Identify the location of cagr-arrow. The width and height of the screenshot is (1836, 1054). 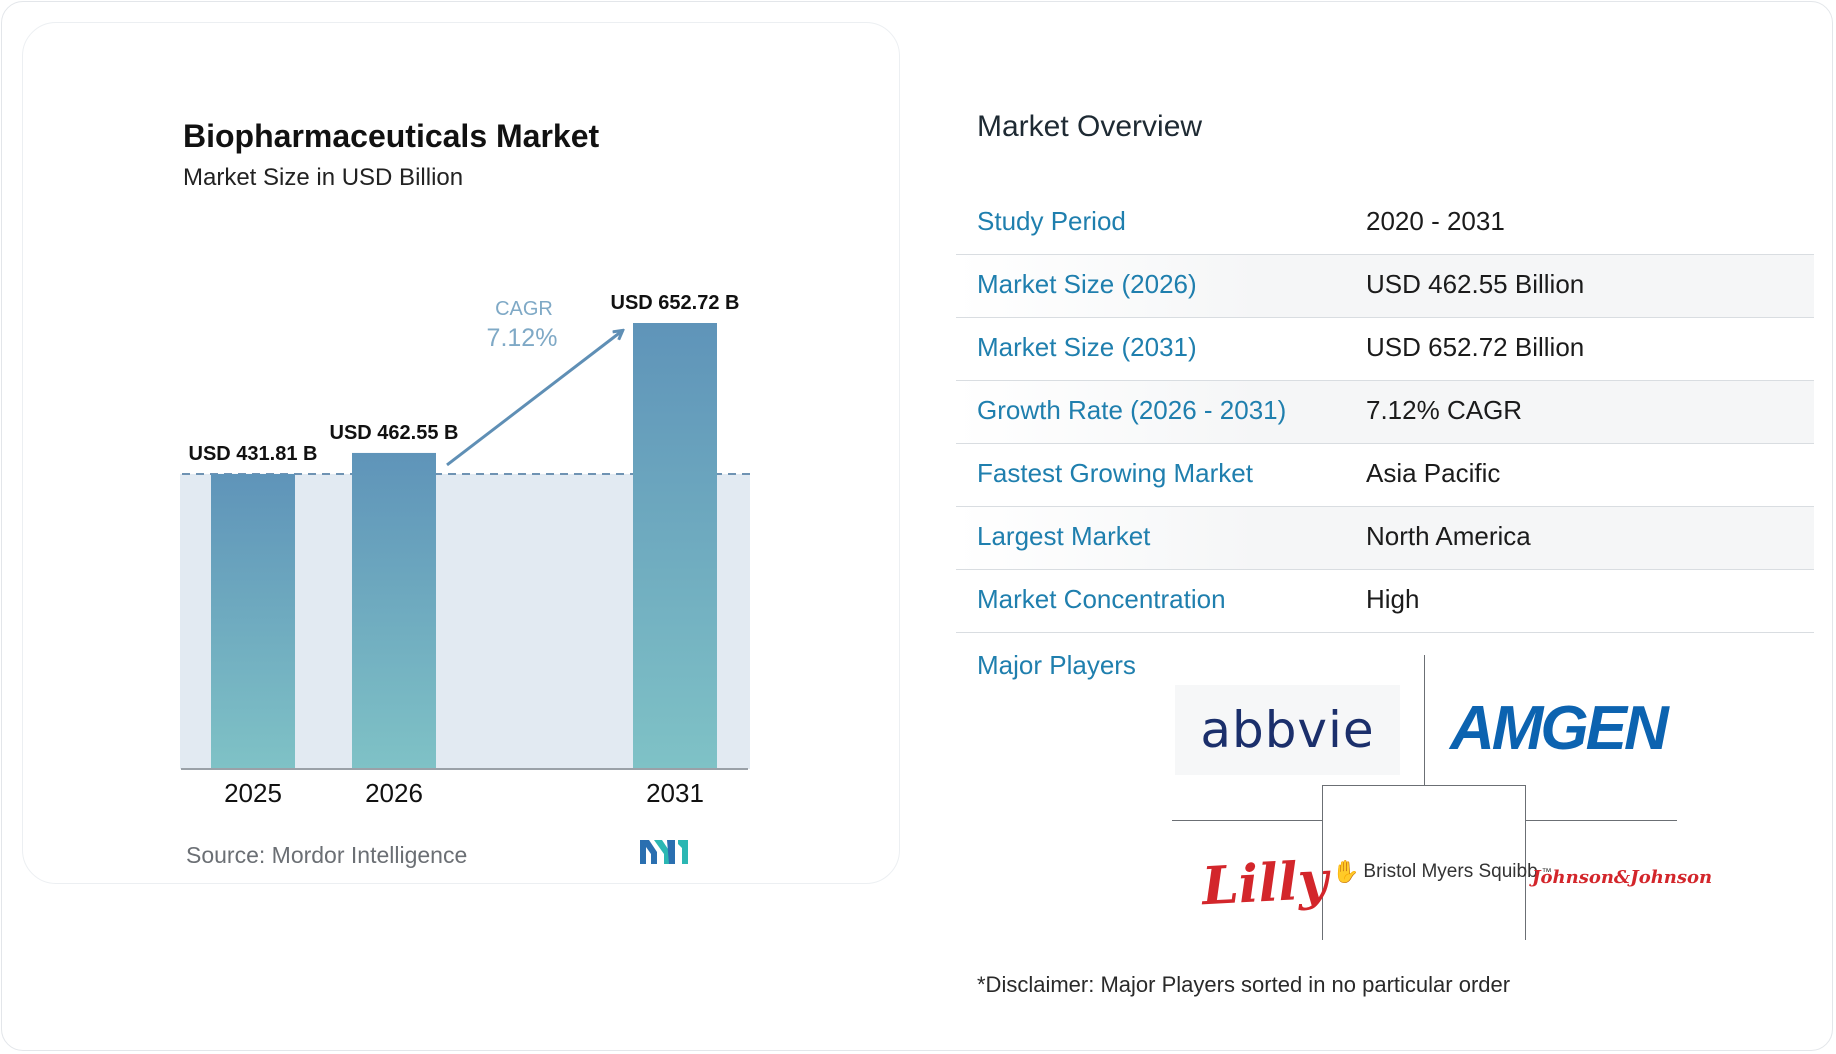
(534, 399).